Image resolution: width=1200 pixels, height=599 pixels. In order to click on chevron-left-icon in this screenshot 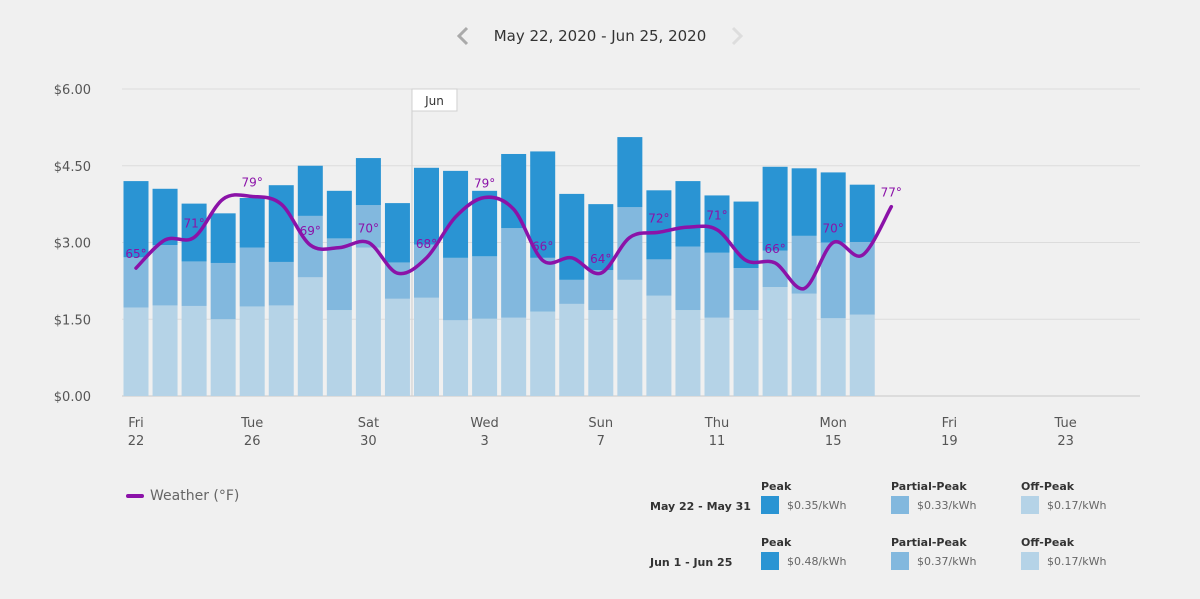, I will do `click(462, 36)`.